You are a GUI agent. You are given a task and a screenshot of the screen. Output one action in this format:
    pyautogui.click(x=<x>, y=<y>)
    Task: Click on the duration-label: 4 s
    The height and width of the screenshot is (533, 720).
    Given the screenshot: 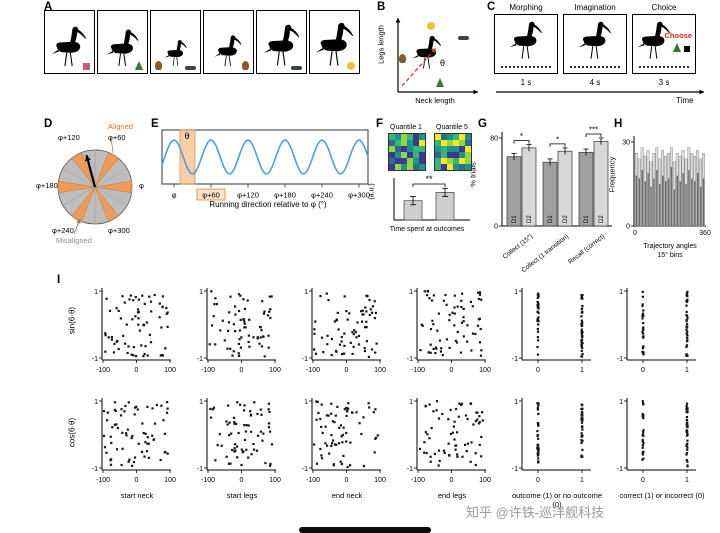 What is the action you would take?
    pyautogui.click(x=595, y=82)
    